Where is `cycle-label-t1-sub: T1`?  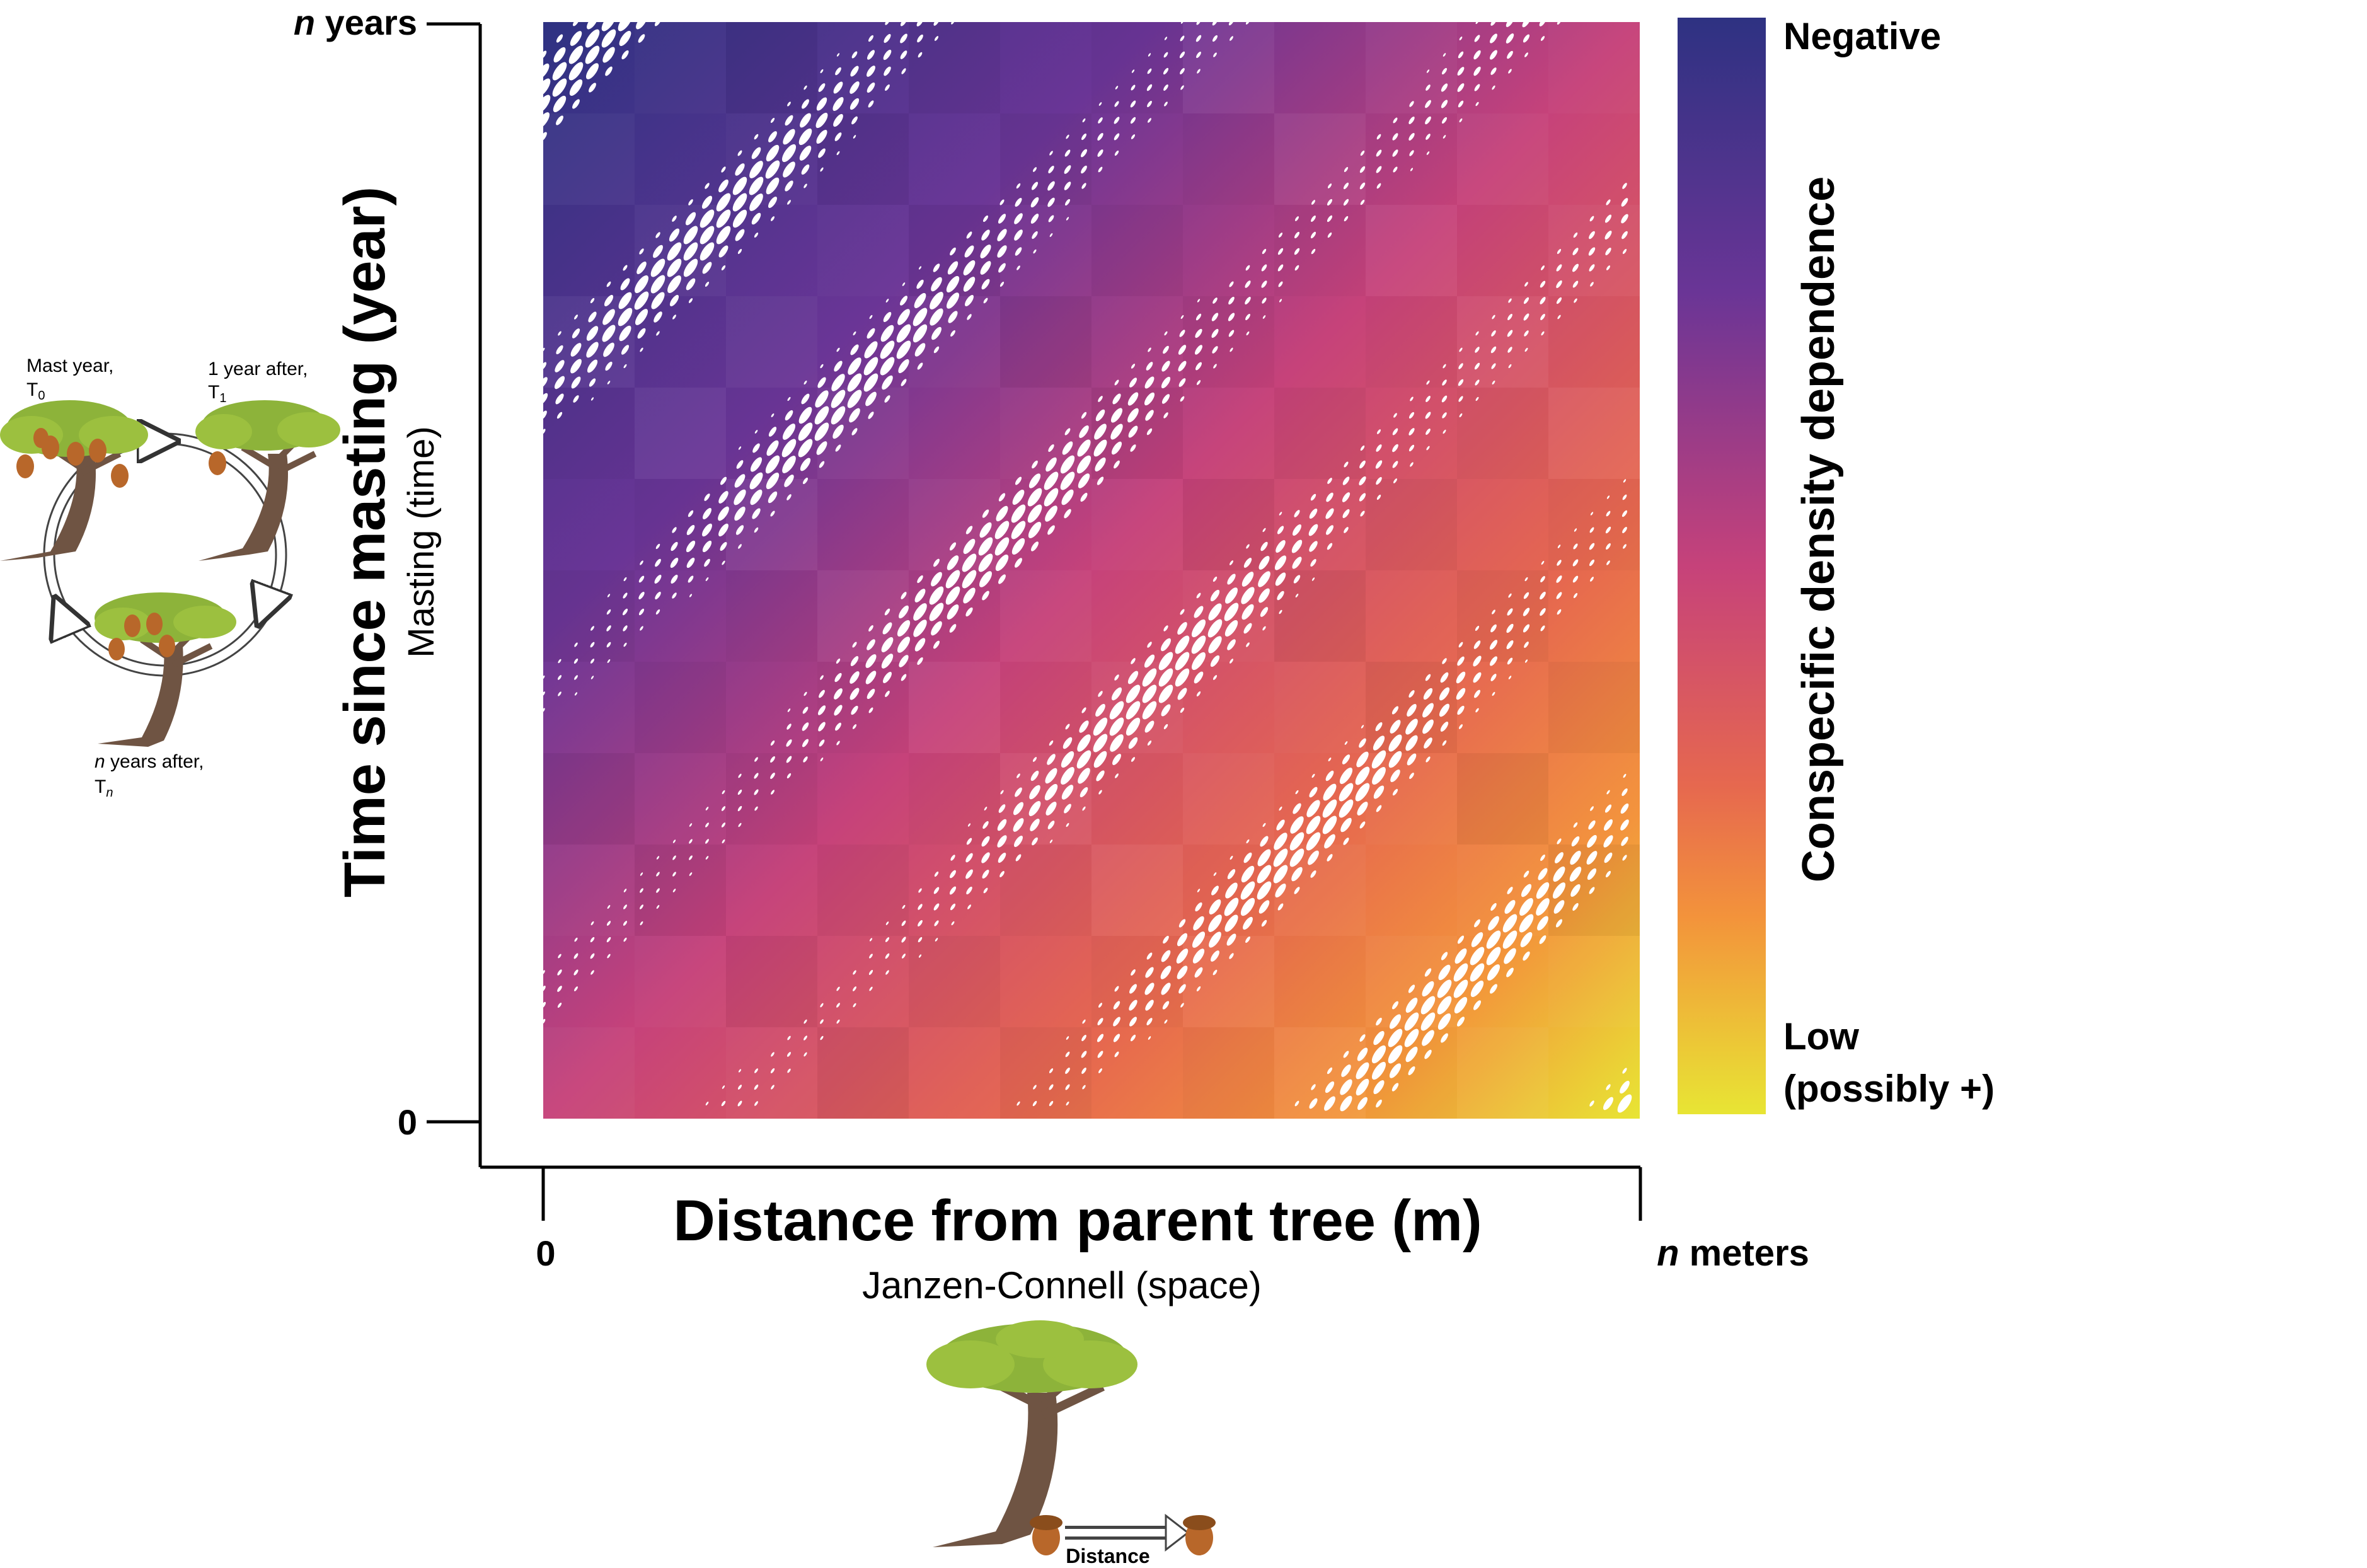 cycle-label-t1-sub: T1 is located at coordinates (217, 394).